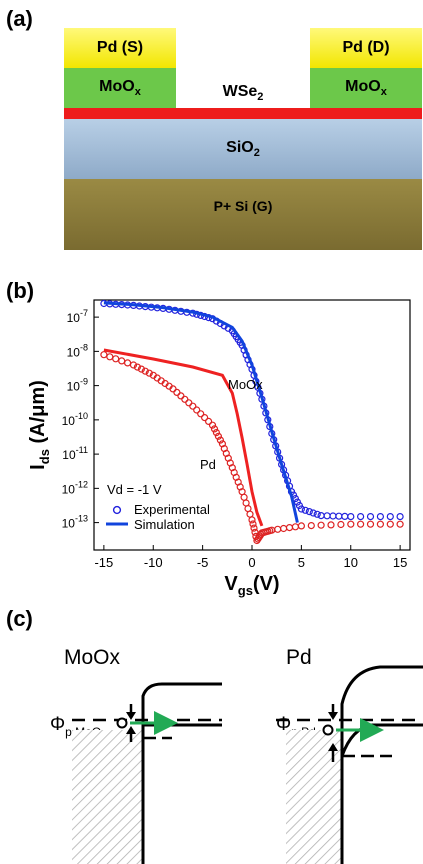 Image resolution: width=423 pixels, height=864 pixels. What do you see at coordinates (299, 657) in the screenshot?
I see `pd-diagram-title: Pd` at bounding box center [299, 657].